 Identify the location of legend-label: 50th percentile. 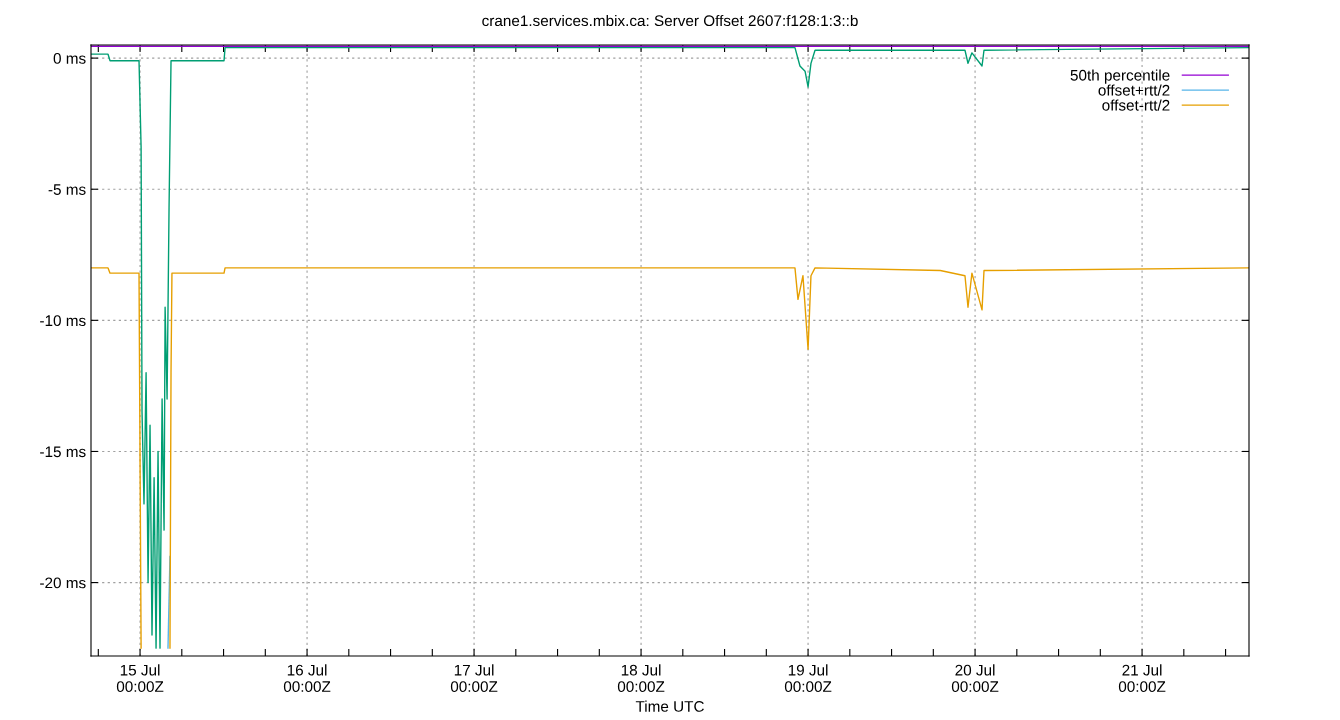
(1120, 76).